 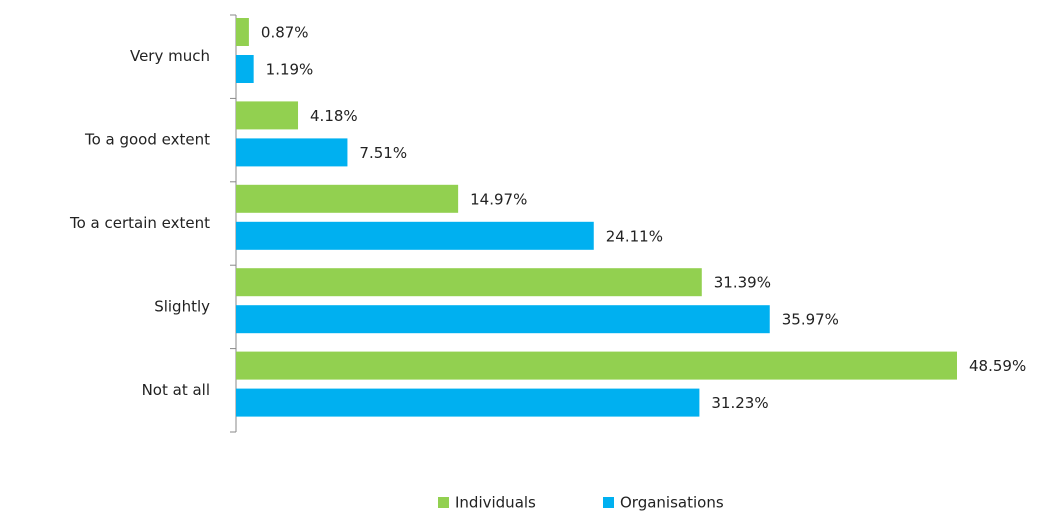 What do you see at coordinates (742, 283) in the screenshot?
I see `value-label: 31.39%` at bounding box center [742, 283].